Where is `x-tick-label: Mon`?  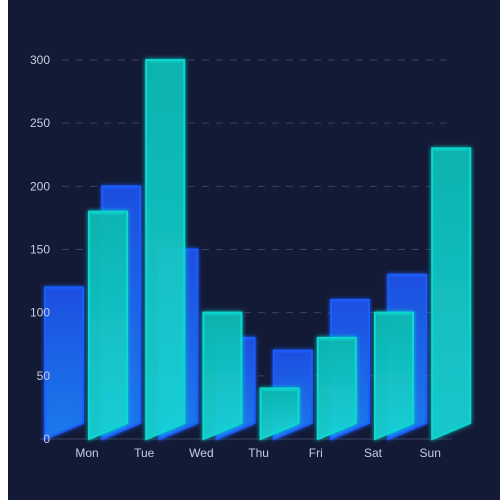 x-tick-label: Mon is located at coordinates (86, 453).